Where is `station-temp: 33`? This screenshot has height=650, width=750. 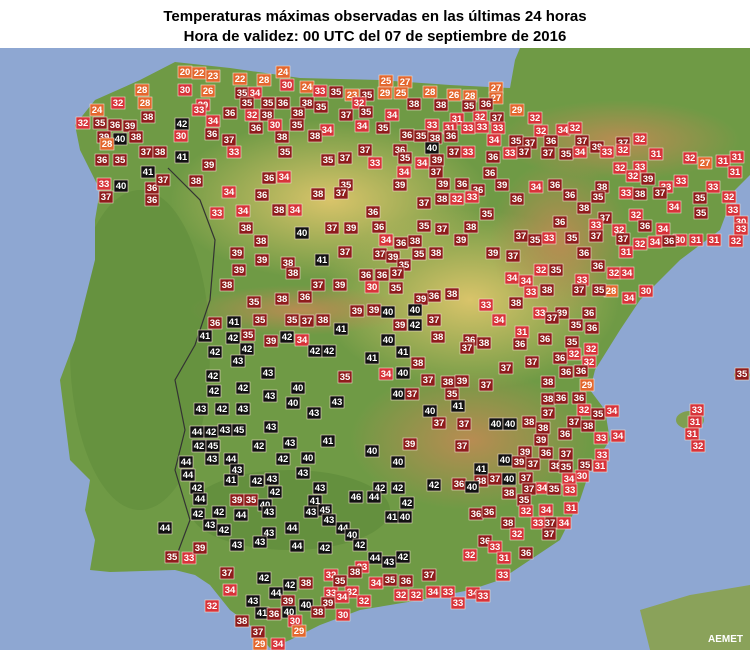 station-temp: 33 is located at coordinates (375, 163).